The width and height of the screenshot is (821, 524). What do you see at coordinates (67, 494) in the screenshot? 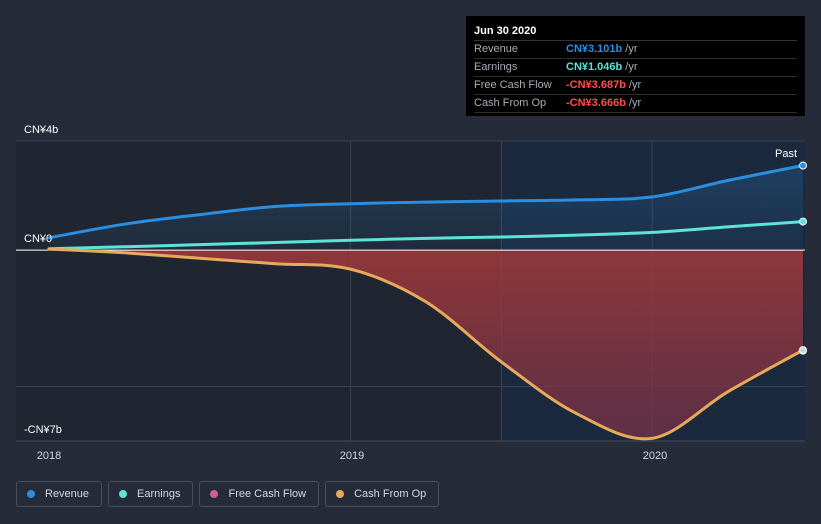
I see `legend-label: Revenue` at bounding box center [67, 494].